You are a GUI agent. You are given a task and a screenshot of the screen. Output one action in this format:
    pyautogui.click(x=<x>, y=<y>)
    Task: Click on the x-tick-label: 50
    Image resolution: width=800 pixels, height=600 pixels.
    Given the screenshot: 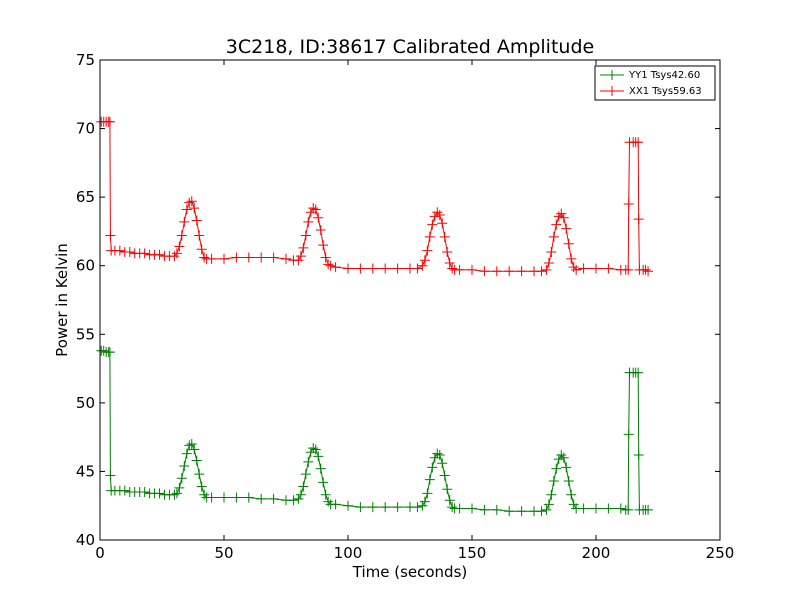 What is the action you would take?
    pyautogui.click(x=223, y=553)
    